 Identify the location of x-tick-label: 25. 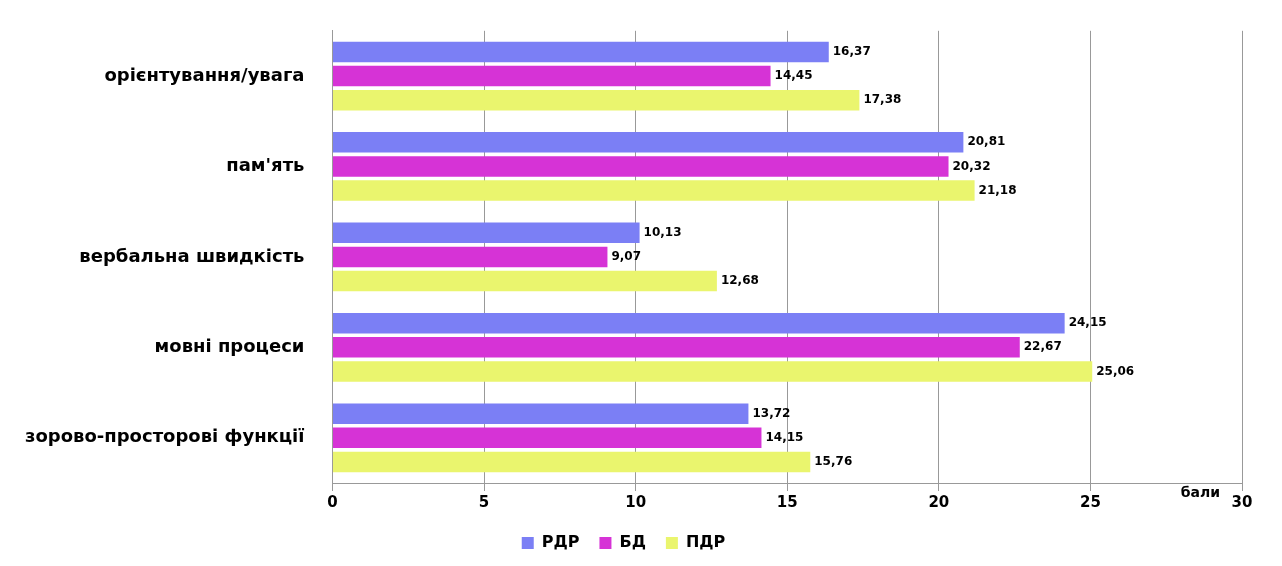
(1090, 501).